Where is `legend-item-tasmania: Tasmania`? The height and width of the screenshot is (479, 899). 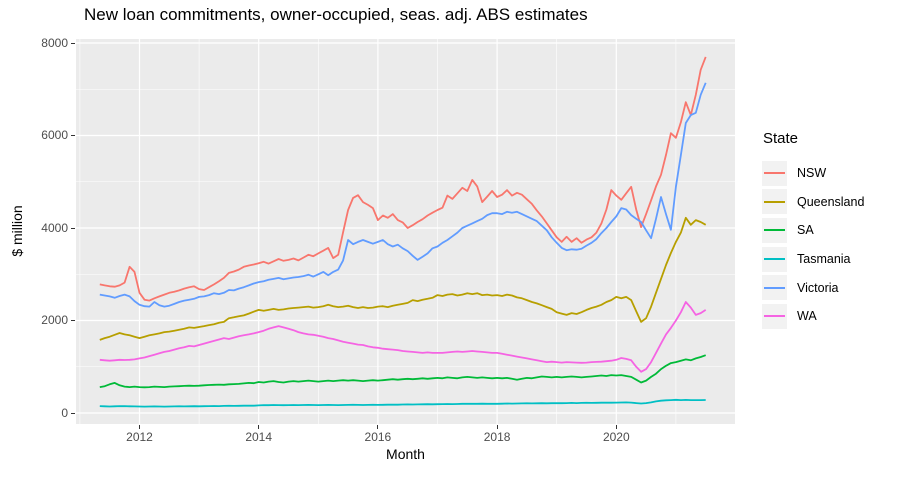 legend-item-tasmania: Tasmania is located at coordinates (813, 259).